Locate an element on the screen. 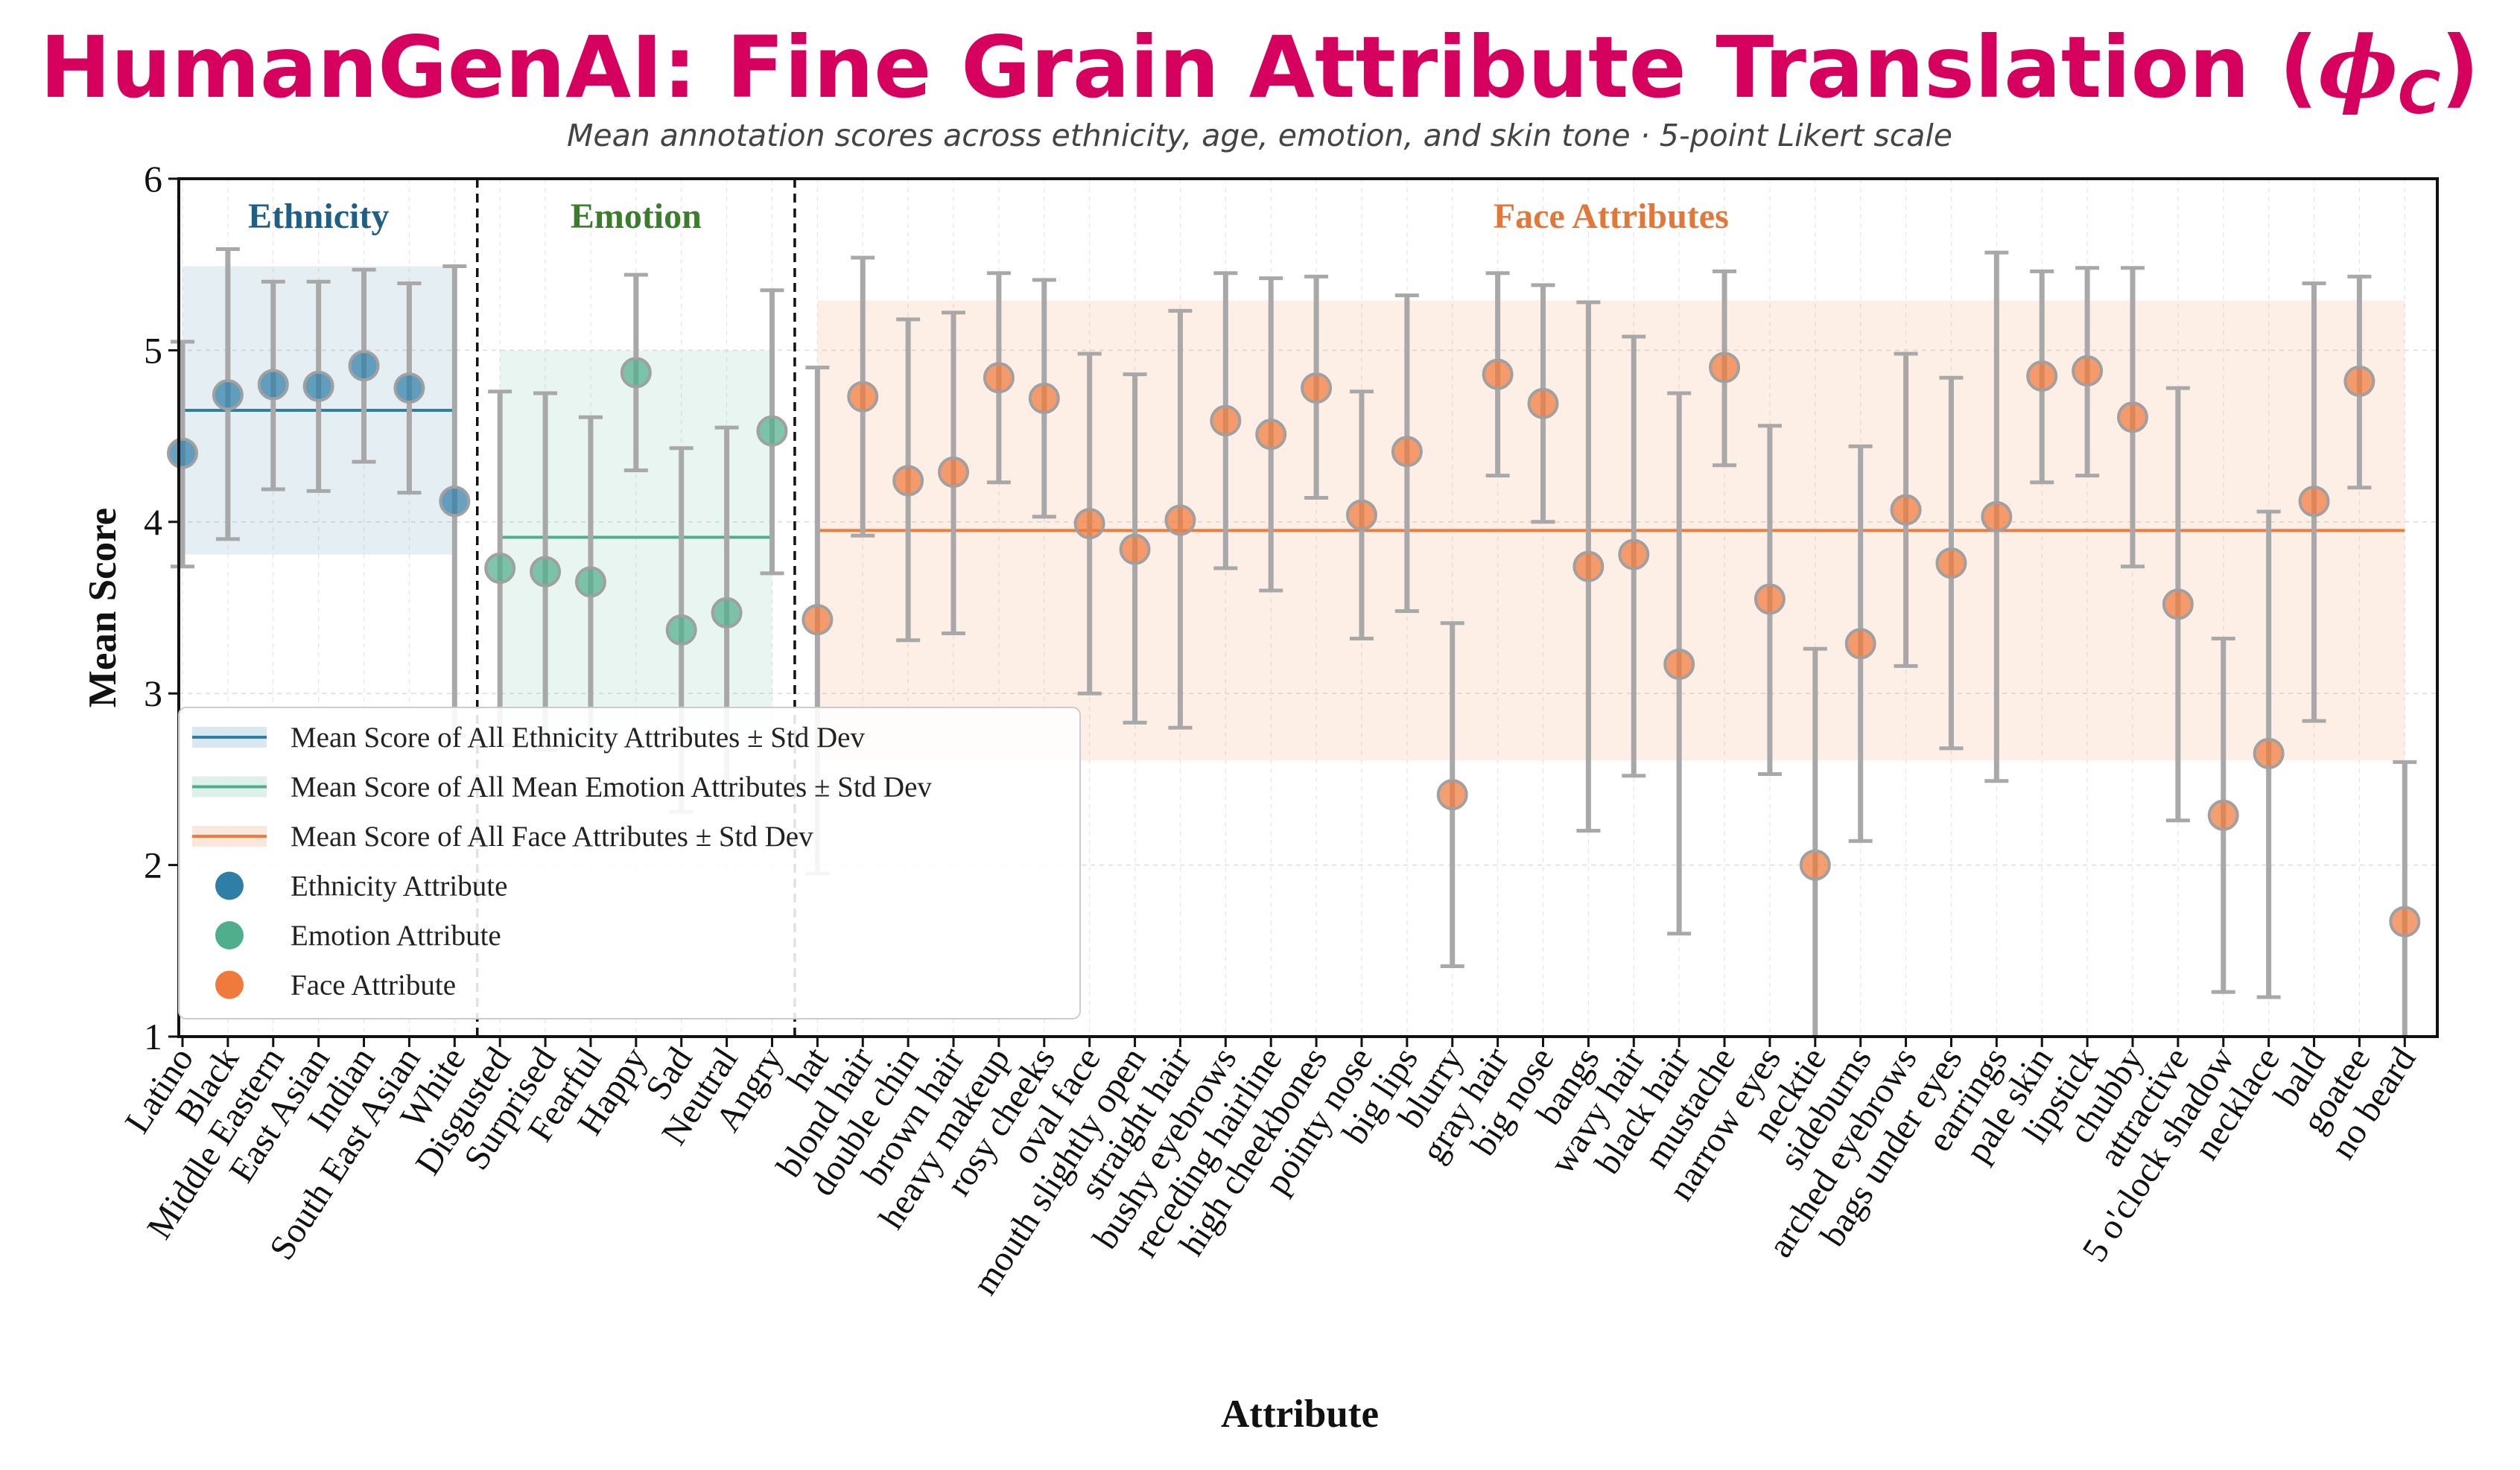  y-tick-label: 4 is located at coordinates (153, 522).